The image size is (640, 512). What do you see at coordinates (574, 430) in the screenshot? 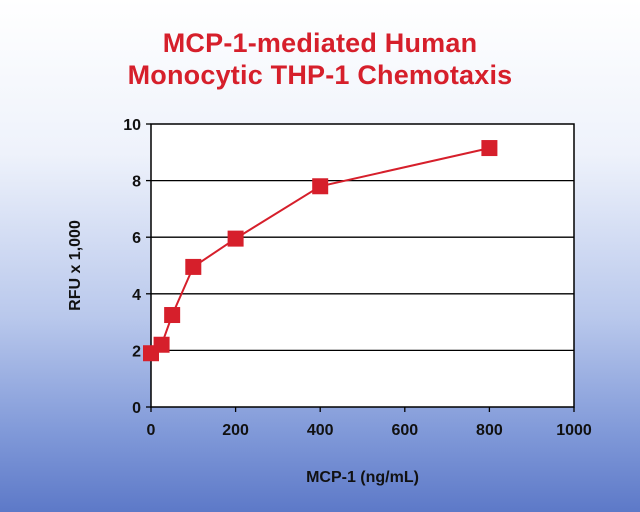
I see `x-tick-label: 1000` at bounding box center [574, 430].